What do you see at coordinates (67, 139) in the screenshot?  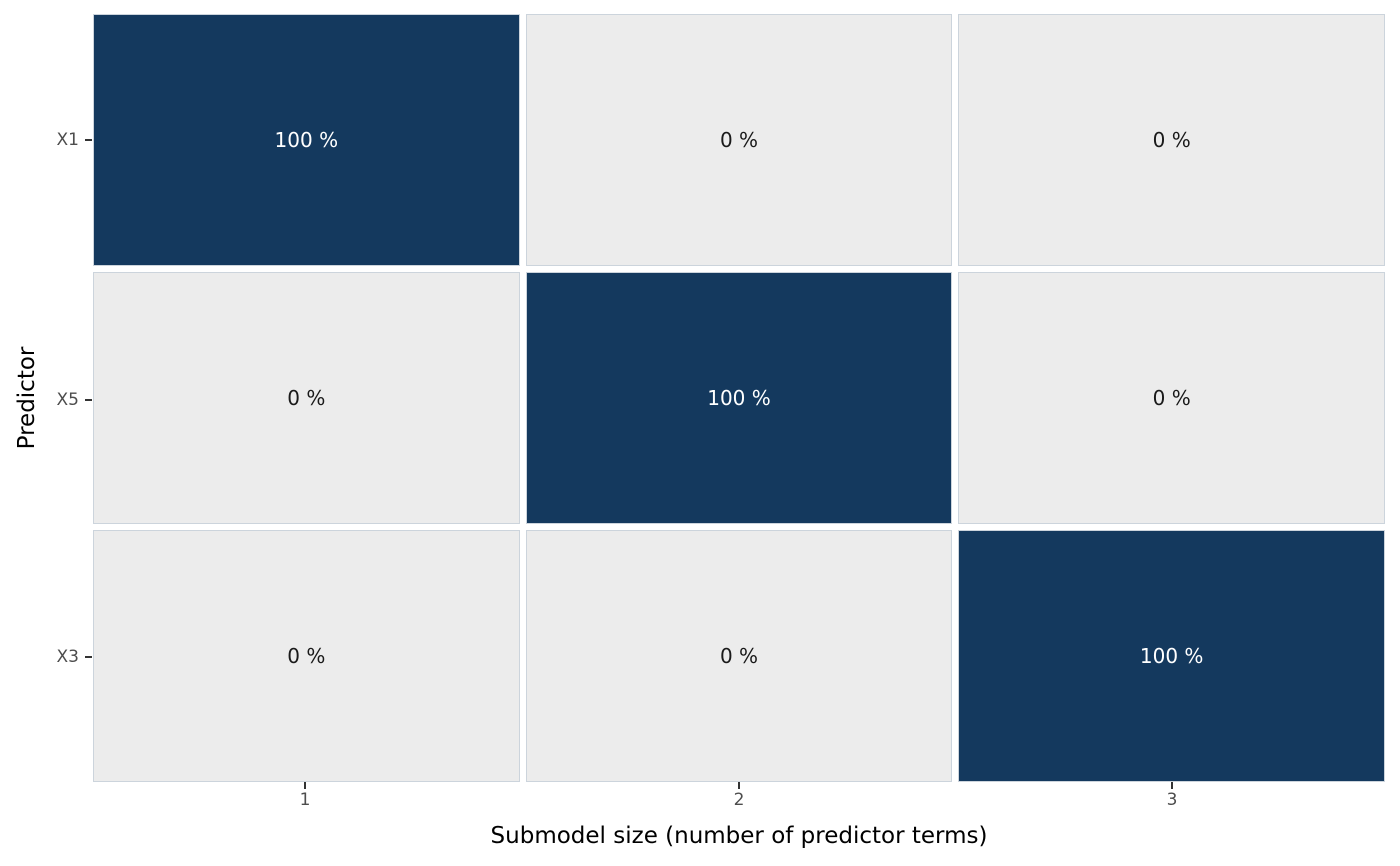 I see `y-tick-label: X1` at bounding box center [67, 139].